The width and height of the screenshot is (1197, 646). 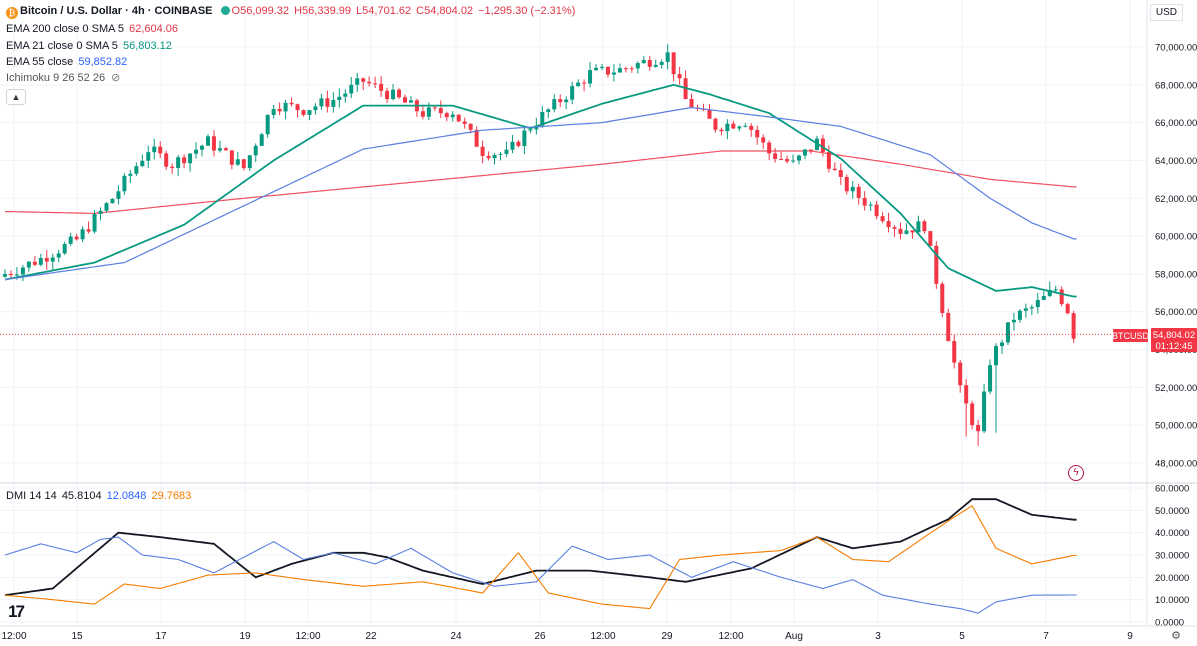 I want to click on price-tag-symbol-bg, so click(x=1130, y=335).